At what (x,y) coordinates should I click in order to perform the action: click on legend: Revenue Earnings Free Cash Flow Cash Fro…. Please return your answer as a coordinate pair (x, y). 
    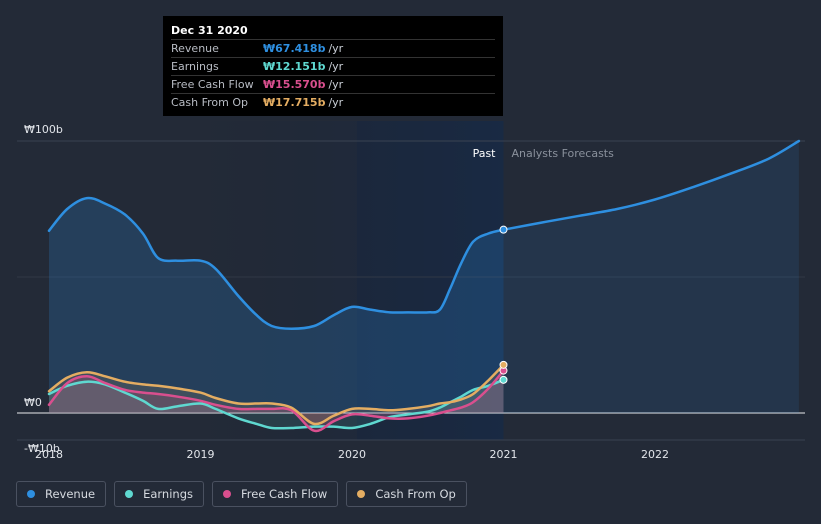
    Looking at the image, I should click on (241, 495).